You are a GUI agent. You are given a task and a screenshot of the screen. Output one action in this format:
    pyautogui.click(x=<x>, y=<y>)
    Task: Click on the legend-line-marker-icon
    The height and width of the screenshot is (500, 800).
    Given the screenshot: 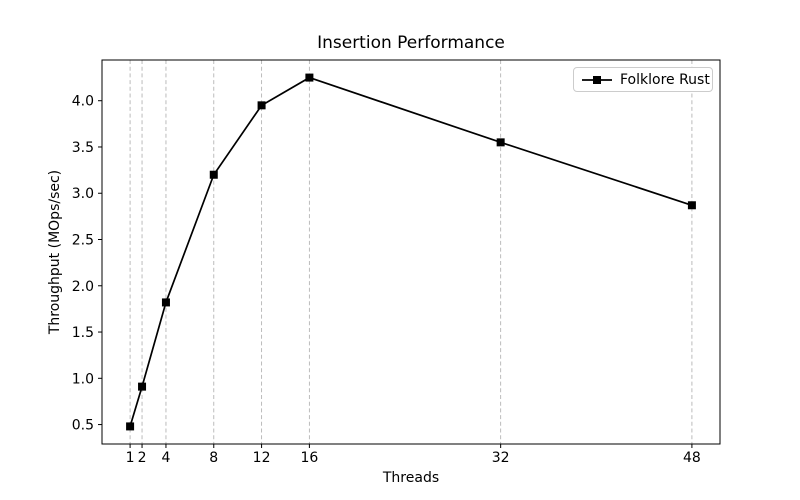 What is the action you would take?
    pyautogui.click(x=597, y=79)
    